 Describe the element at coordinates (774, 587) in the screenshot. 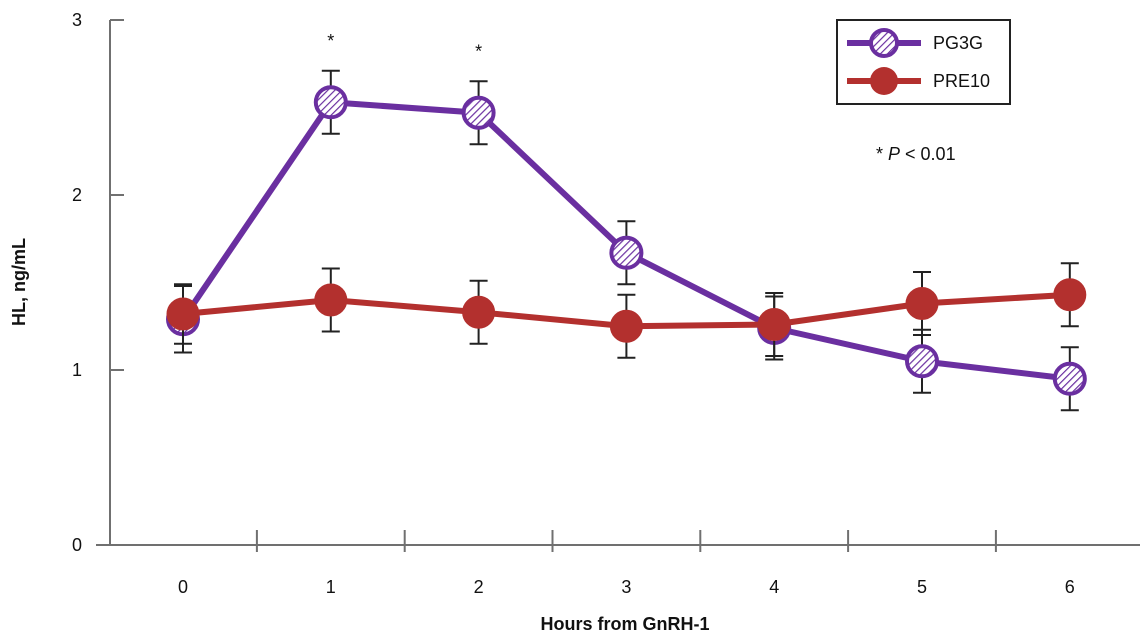

I see `x-tick-label: 4` at that location.